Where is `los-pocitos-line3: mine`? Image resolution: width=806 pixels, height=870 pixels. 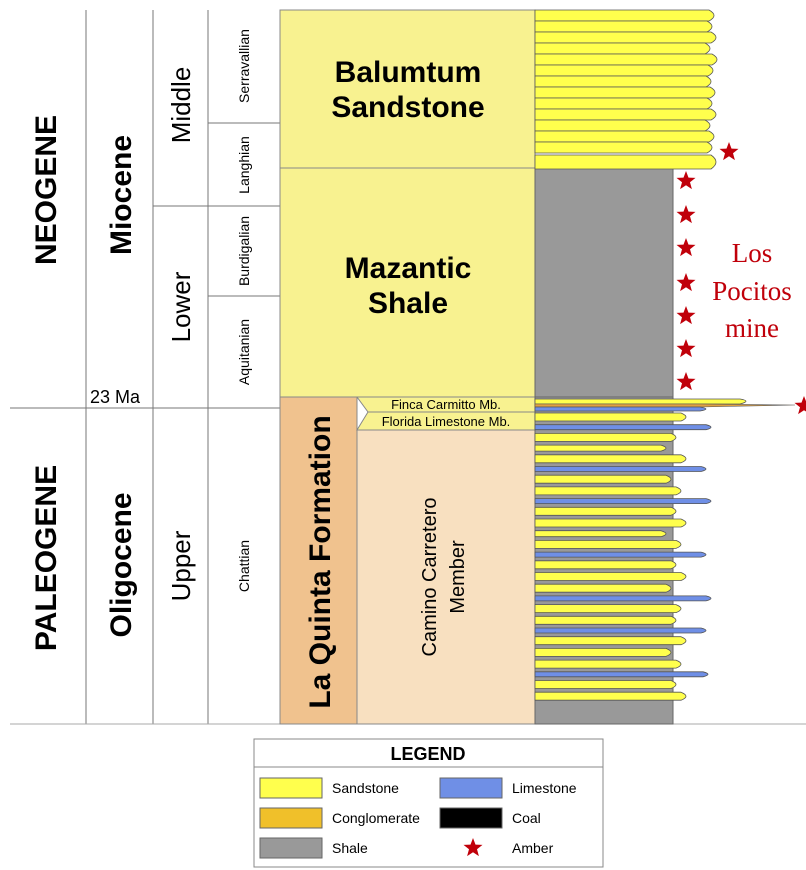
los-pocitos-line3: mine is located at coordinates (752, 328).